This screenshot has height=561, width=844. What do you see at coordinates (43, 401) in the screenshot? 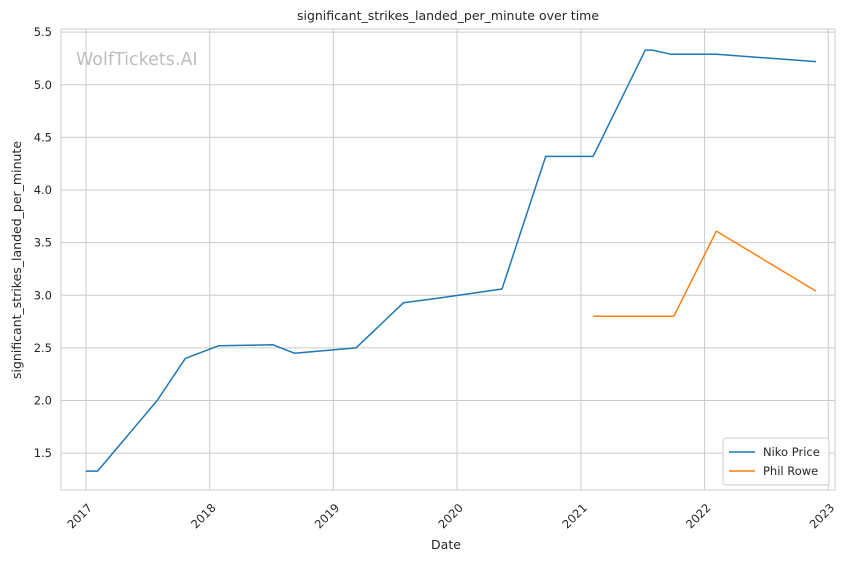
I see `y-tick-label: 2.0` at bounding box center [43, 401].